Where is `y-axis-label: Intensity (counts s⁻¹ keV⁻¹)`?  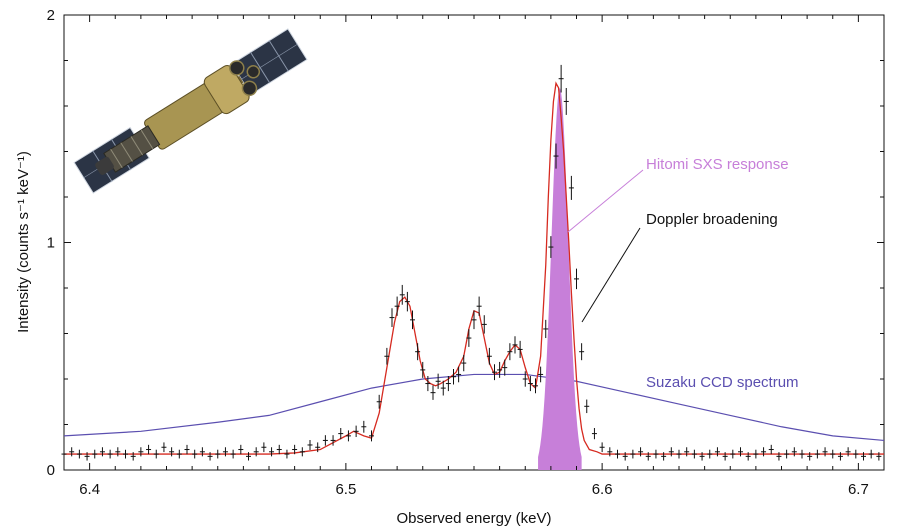 y-axis-label: Intensity (counts s⁻¹ keV⁻¹) is located at coordinates (23, 242).